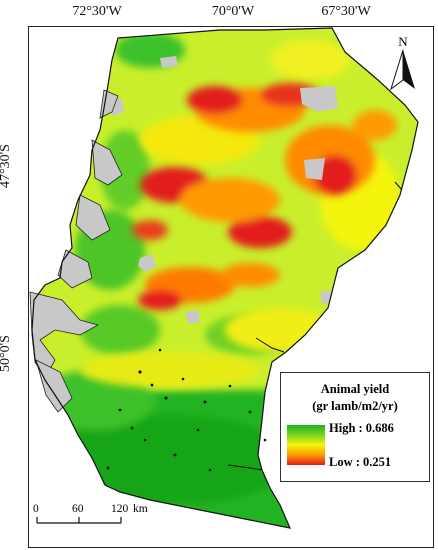  I want to click on legend-title-line2: (gr lamb/m2/yr), so click(355, 406).